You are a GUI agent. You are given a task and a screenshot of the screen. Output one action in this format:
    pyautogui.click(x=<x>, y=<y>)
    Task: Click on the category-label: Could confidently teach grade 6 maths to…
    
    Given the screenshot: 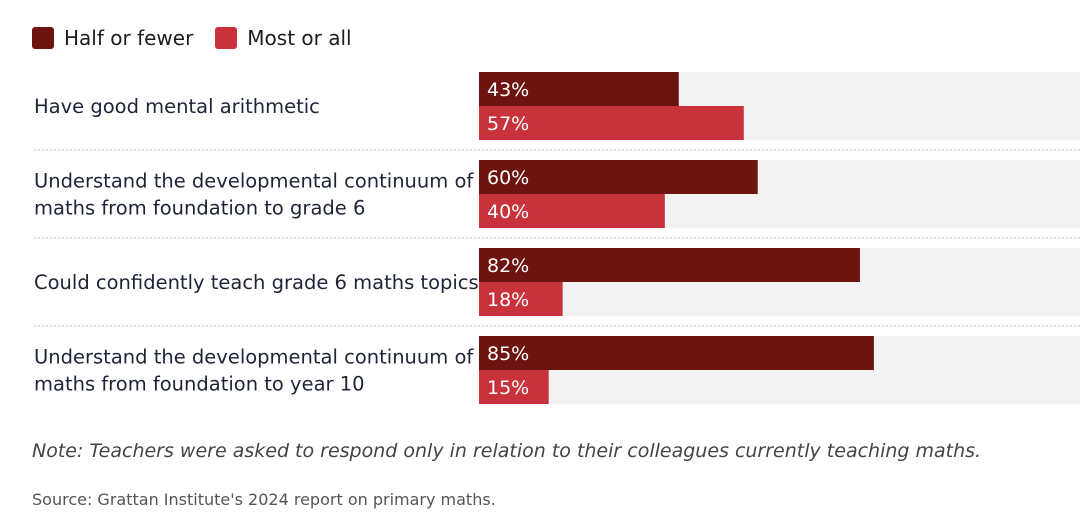 What is the action you would take?
    pyautogui.click(x=256, y=282)
    